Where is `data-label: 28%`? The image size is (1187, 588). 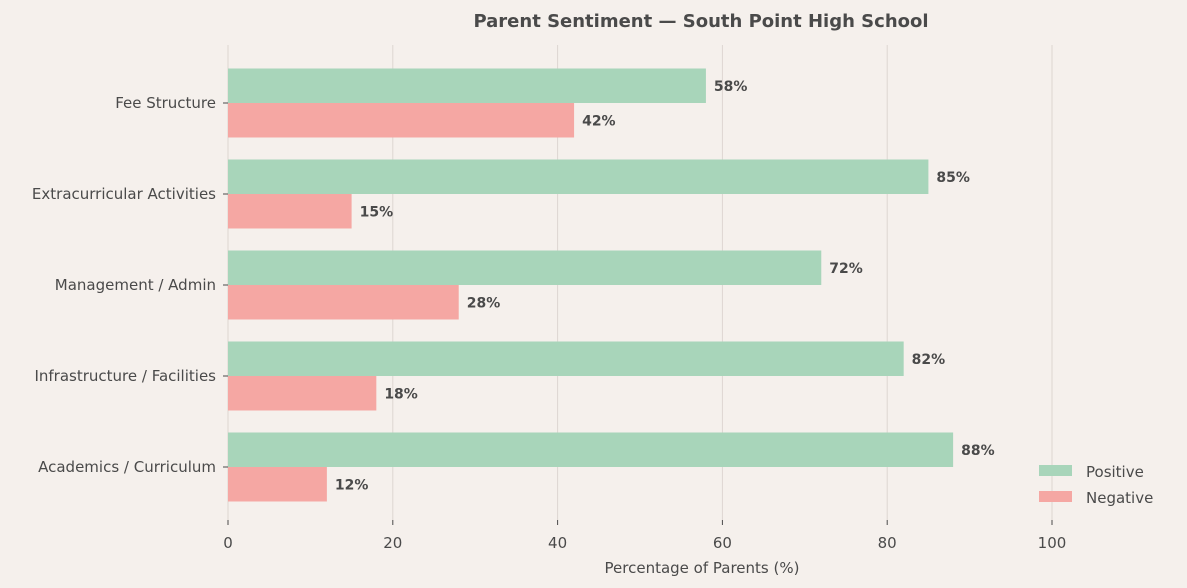
data-label: 28% is located at coordinates (484, 303).